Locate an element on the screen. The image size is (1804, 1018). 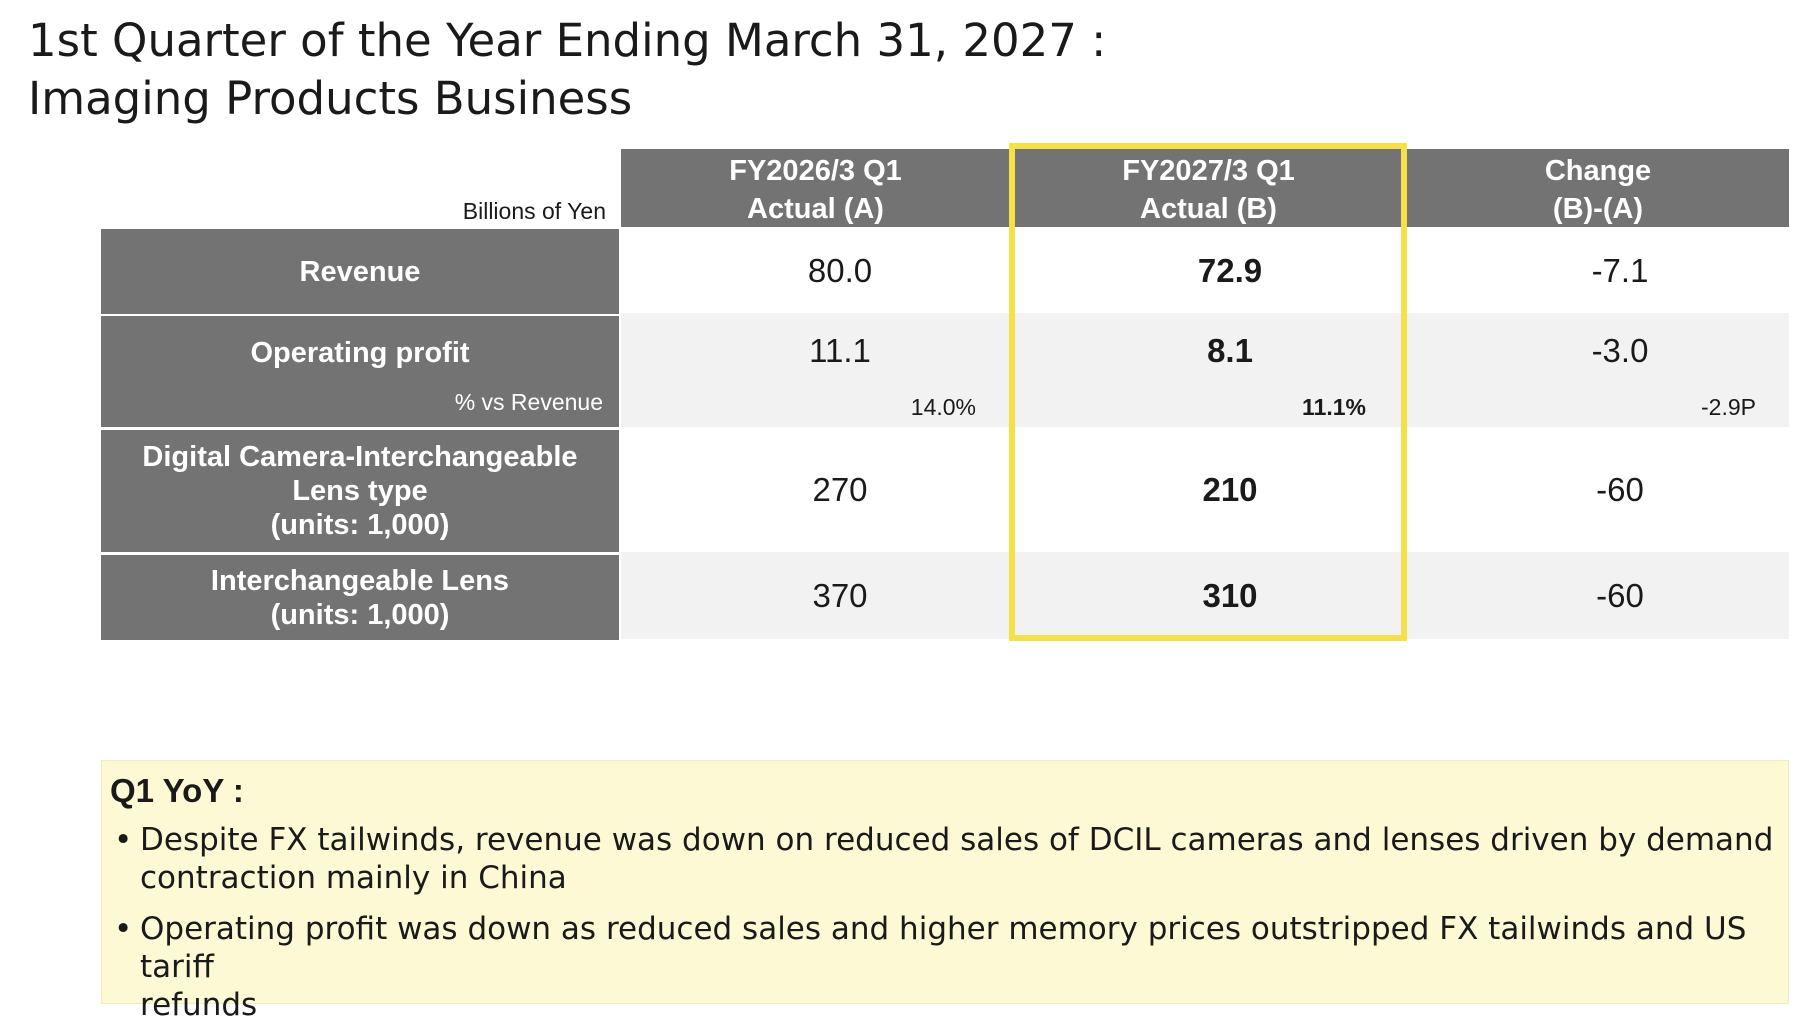
revenue-fy2027: 72.9 is located at coordinates (1230, 270).